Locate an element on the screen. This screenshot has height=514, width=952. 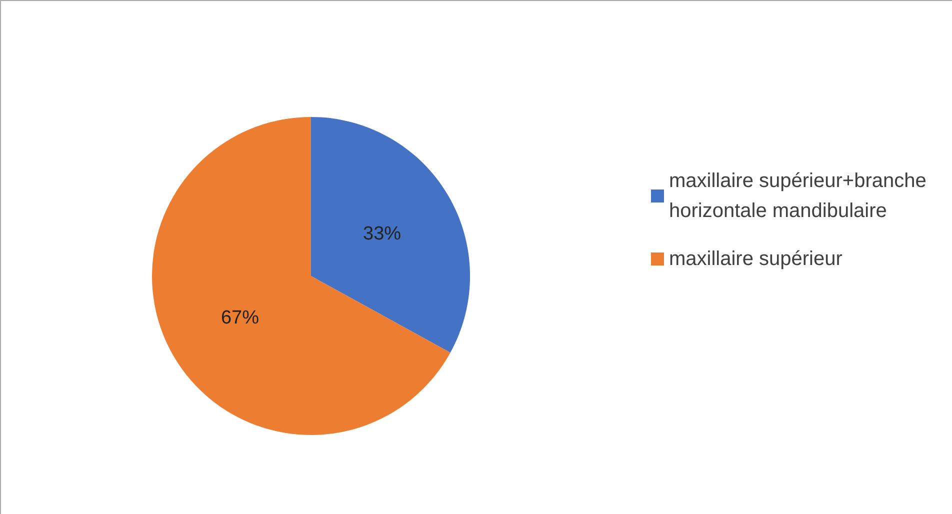
legend-label: maxillaire supérieur+branche horizontale mandibulaire is located at coordinates (800, 196).